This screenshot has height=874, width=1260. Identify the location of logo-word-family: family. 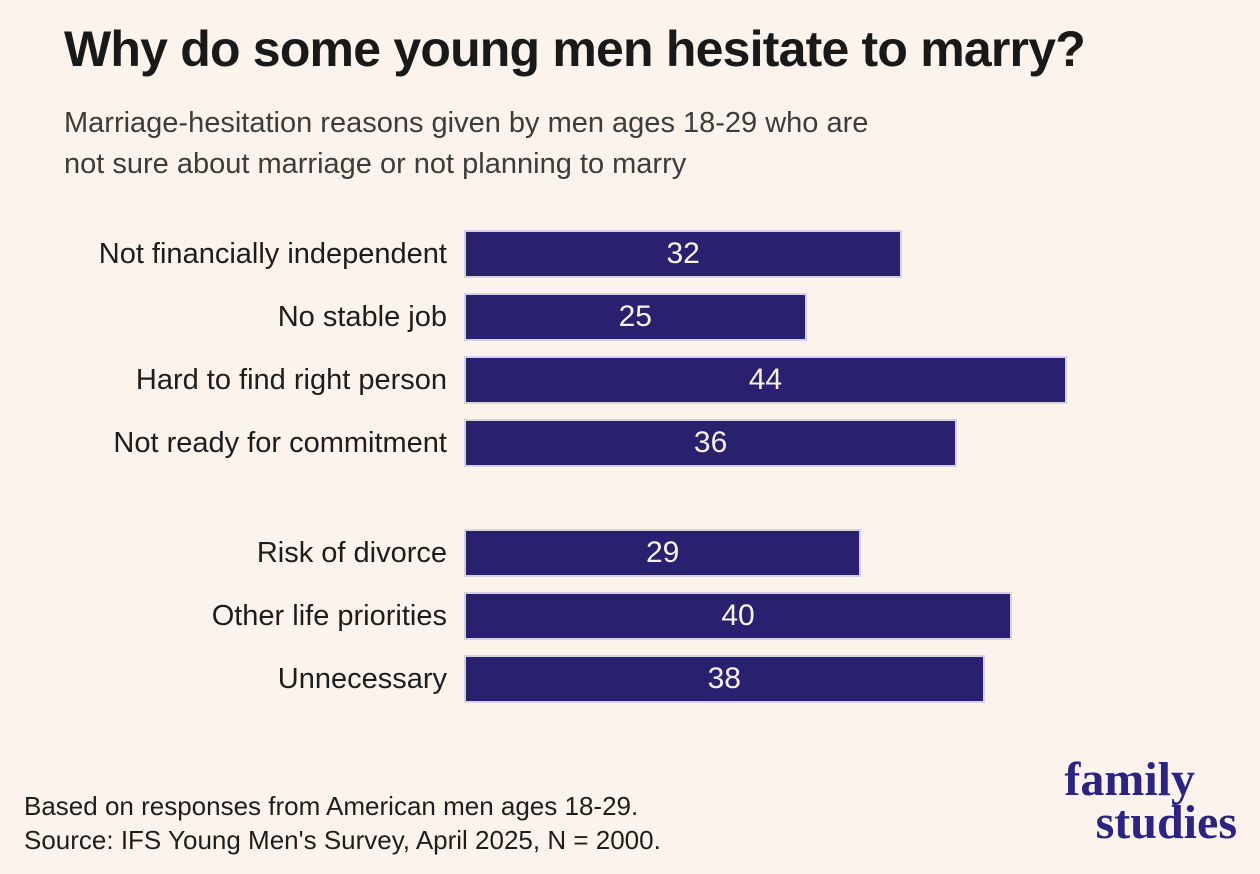
(1129, 779).